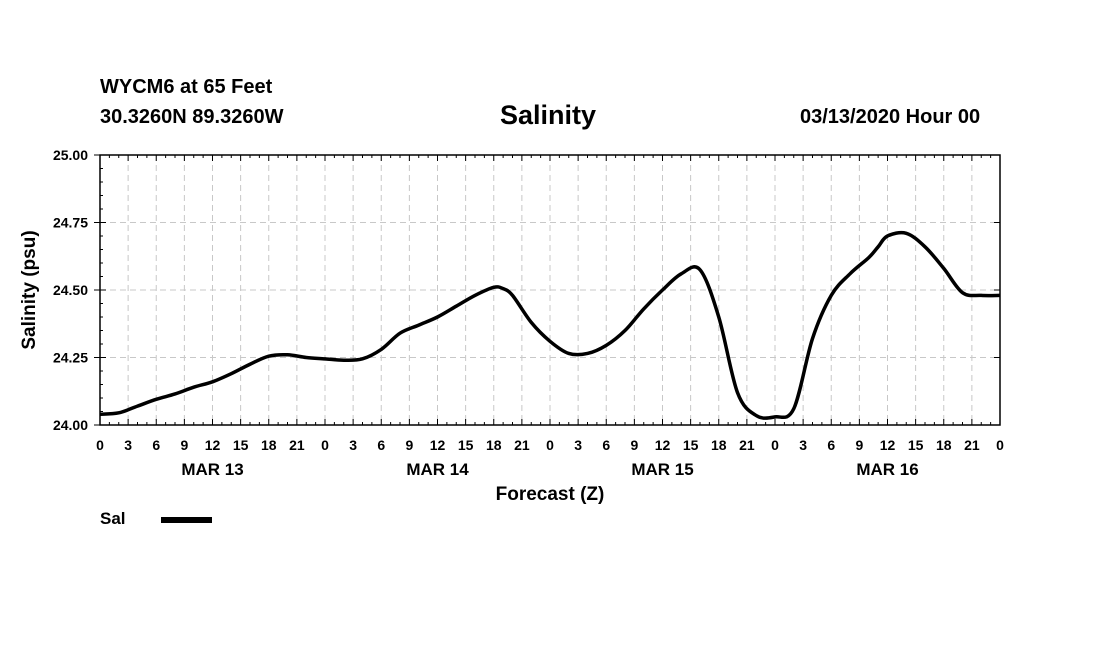  I want to click on x-axis-label: Forecast (Z), so click(550, 494).